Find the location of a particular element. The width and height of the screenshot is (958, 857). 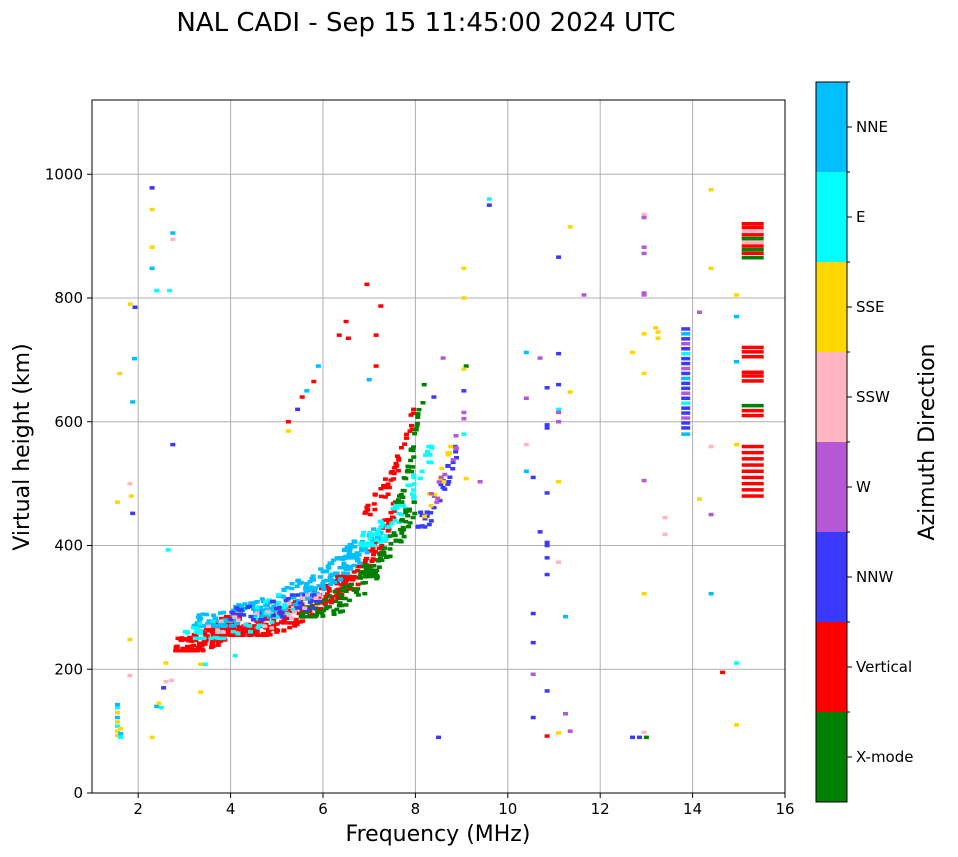

colorbar-segment is located at coordinates (831, 217).